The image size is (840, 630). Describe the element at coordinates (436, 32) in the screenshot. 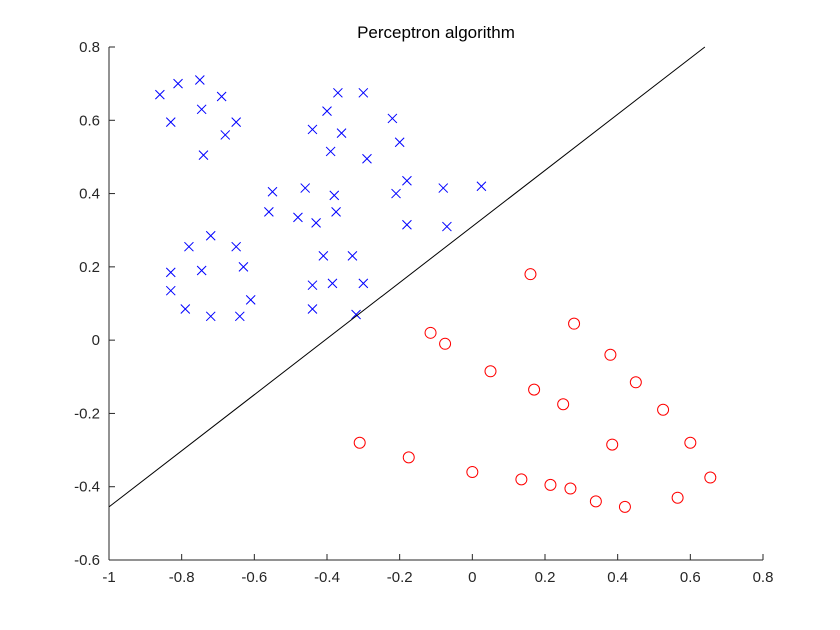

I see `chart-title: Perceptron algorithm` at that location.